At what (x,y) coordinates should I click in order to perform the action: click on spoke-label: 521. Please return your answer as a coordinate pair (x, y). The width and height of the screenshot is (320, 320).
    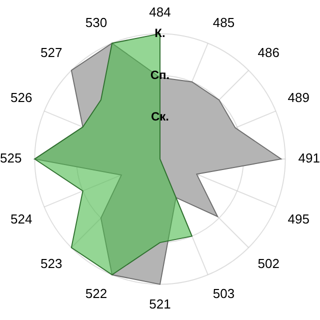
    Looking at the image, I should click on (160, 304).